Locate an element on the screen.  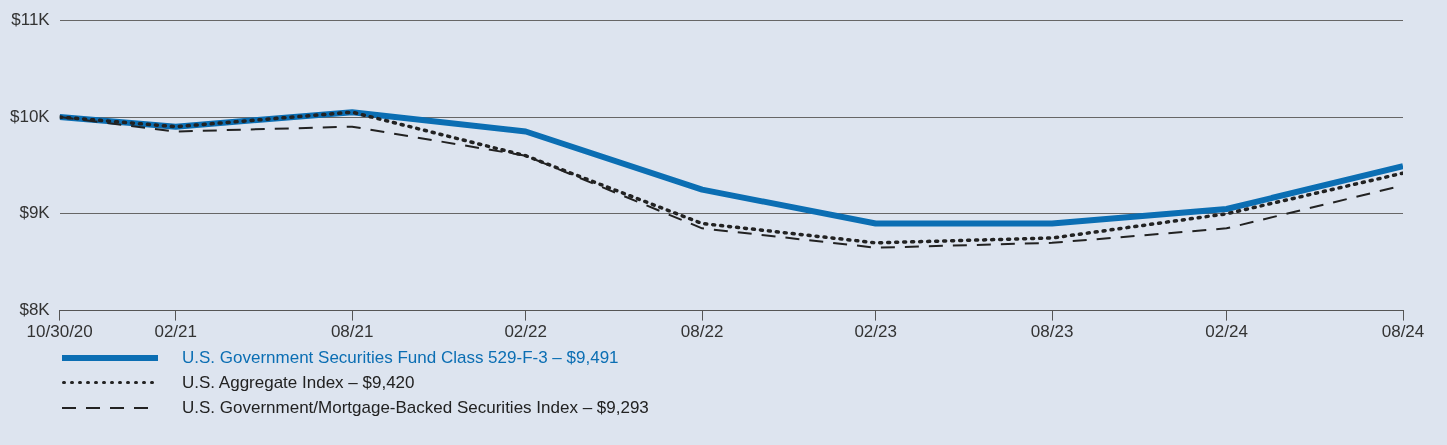
x-tick-label: 02/23 is located at coordinates (875, 332).